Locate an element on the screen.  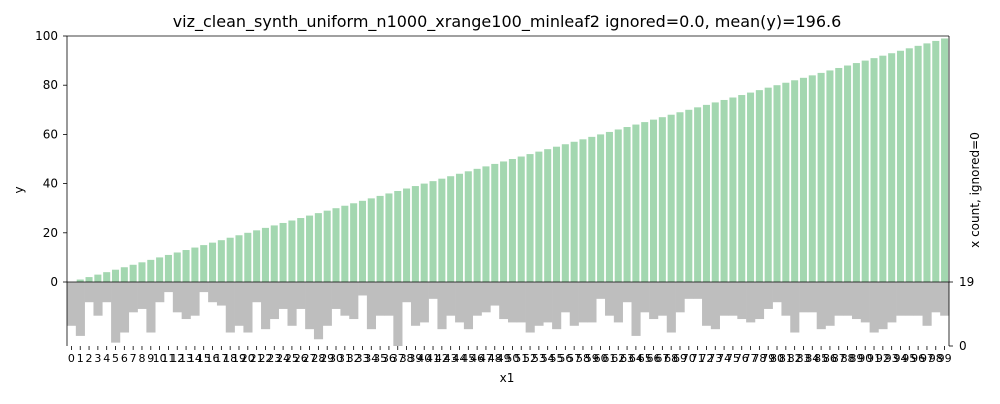
x-tick-label: 93 is located at coordinates (892, 358).